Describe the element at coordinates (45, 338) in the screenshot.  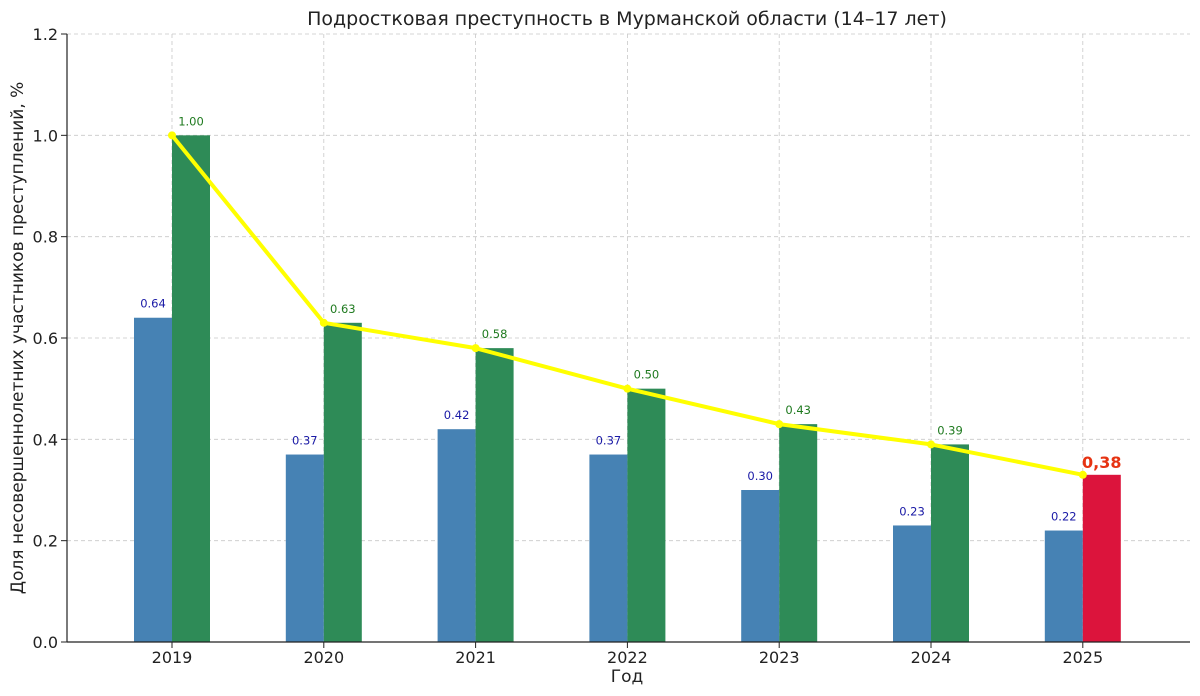
I see `y-tick-label: 0.6` at that location.